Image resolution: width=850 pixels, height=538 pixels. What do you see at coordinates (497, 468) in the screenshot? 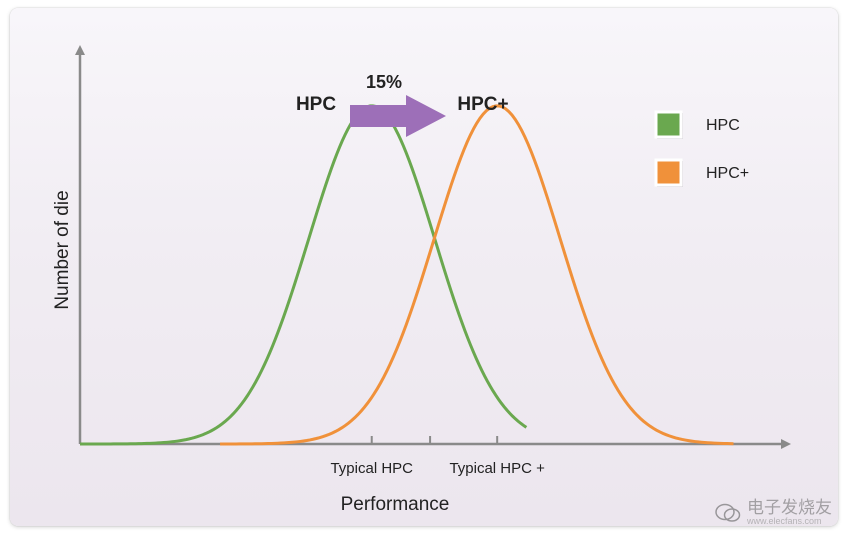
I see `x-tick-label: Typical HPC +` at bounding box center [497, 468].